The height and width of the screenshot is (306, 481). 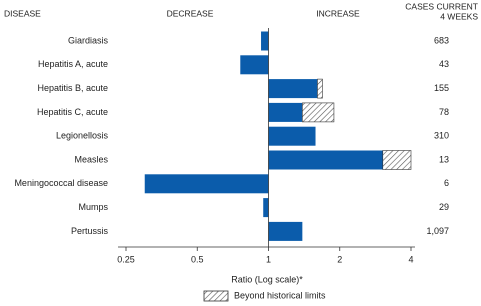 I want to click on category-label: Pertussis, so click(x=90, y=231).